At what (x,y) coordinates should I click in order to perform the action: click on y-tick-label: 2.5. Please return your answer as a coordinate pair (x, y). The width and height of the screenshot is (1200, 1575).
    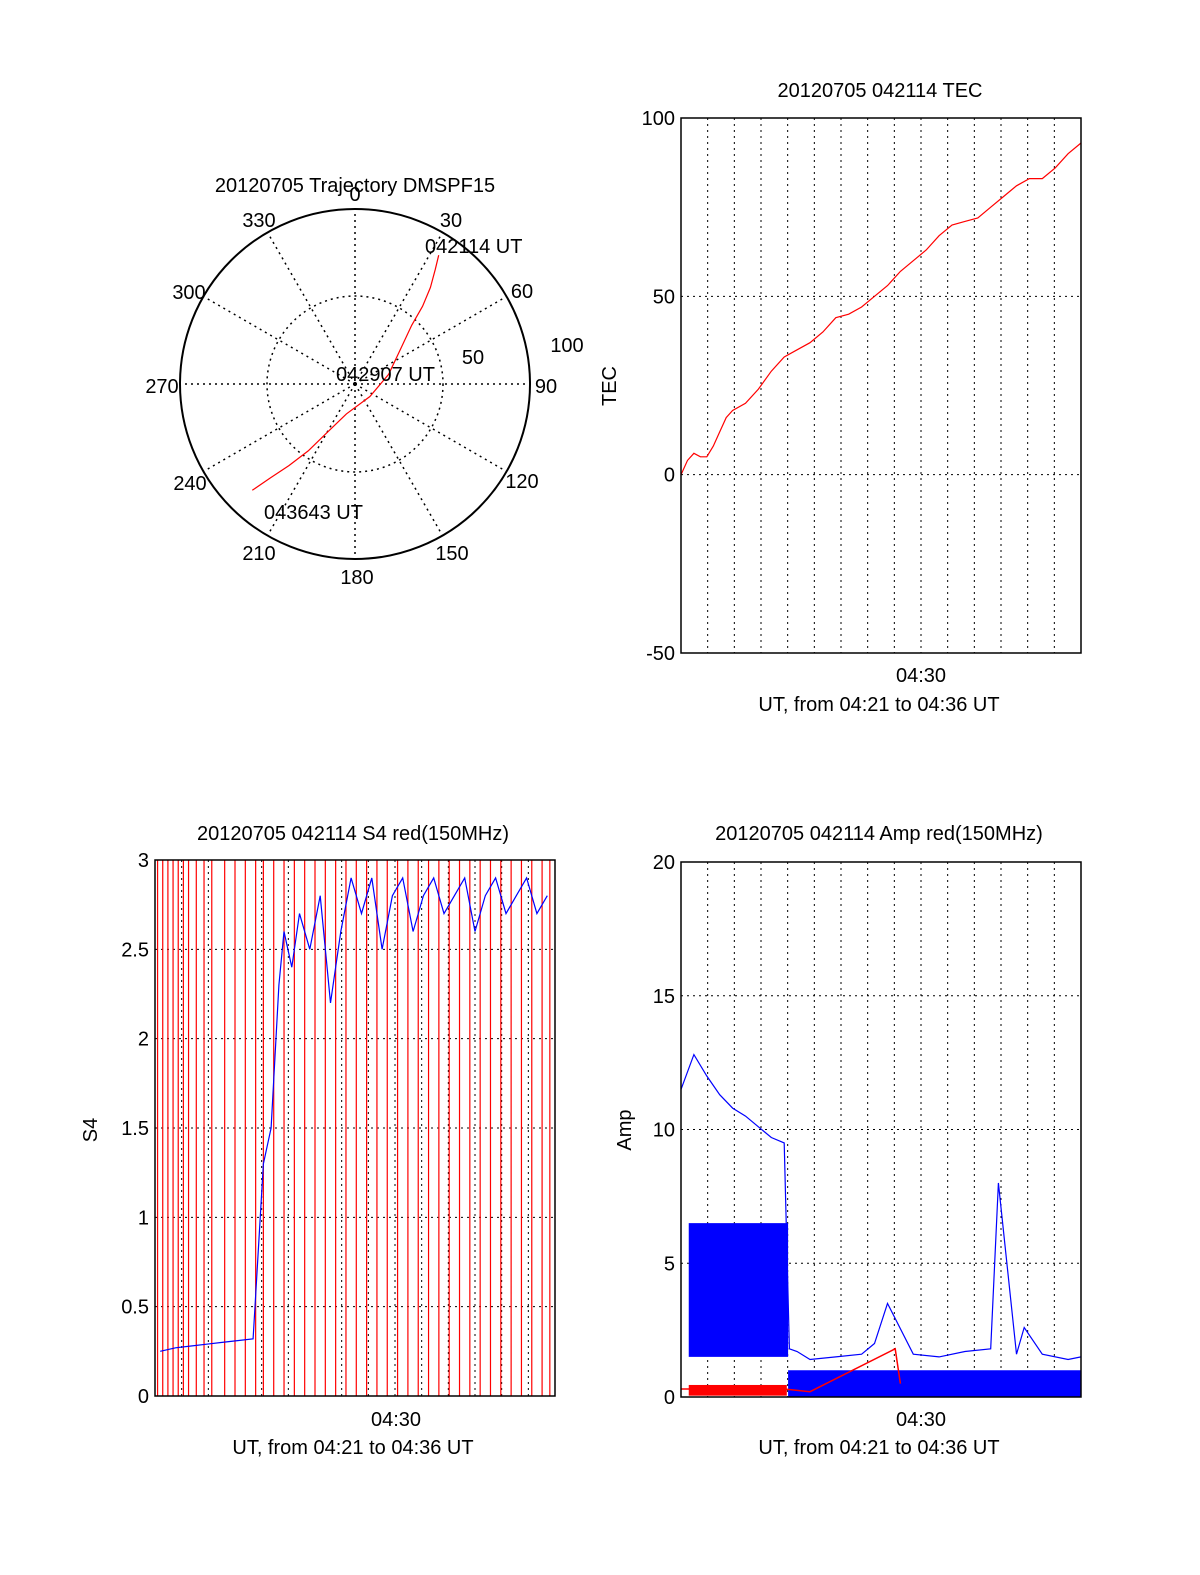
    Looking at the image, I should click on (135, 950).